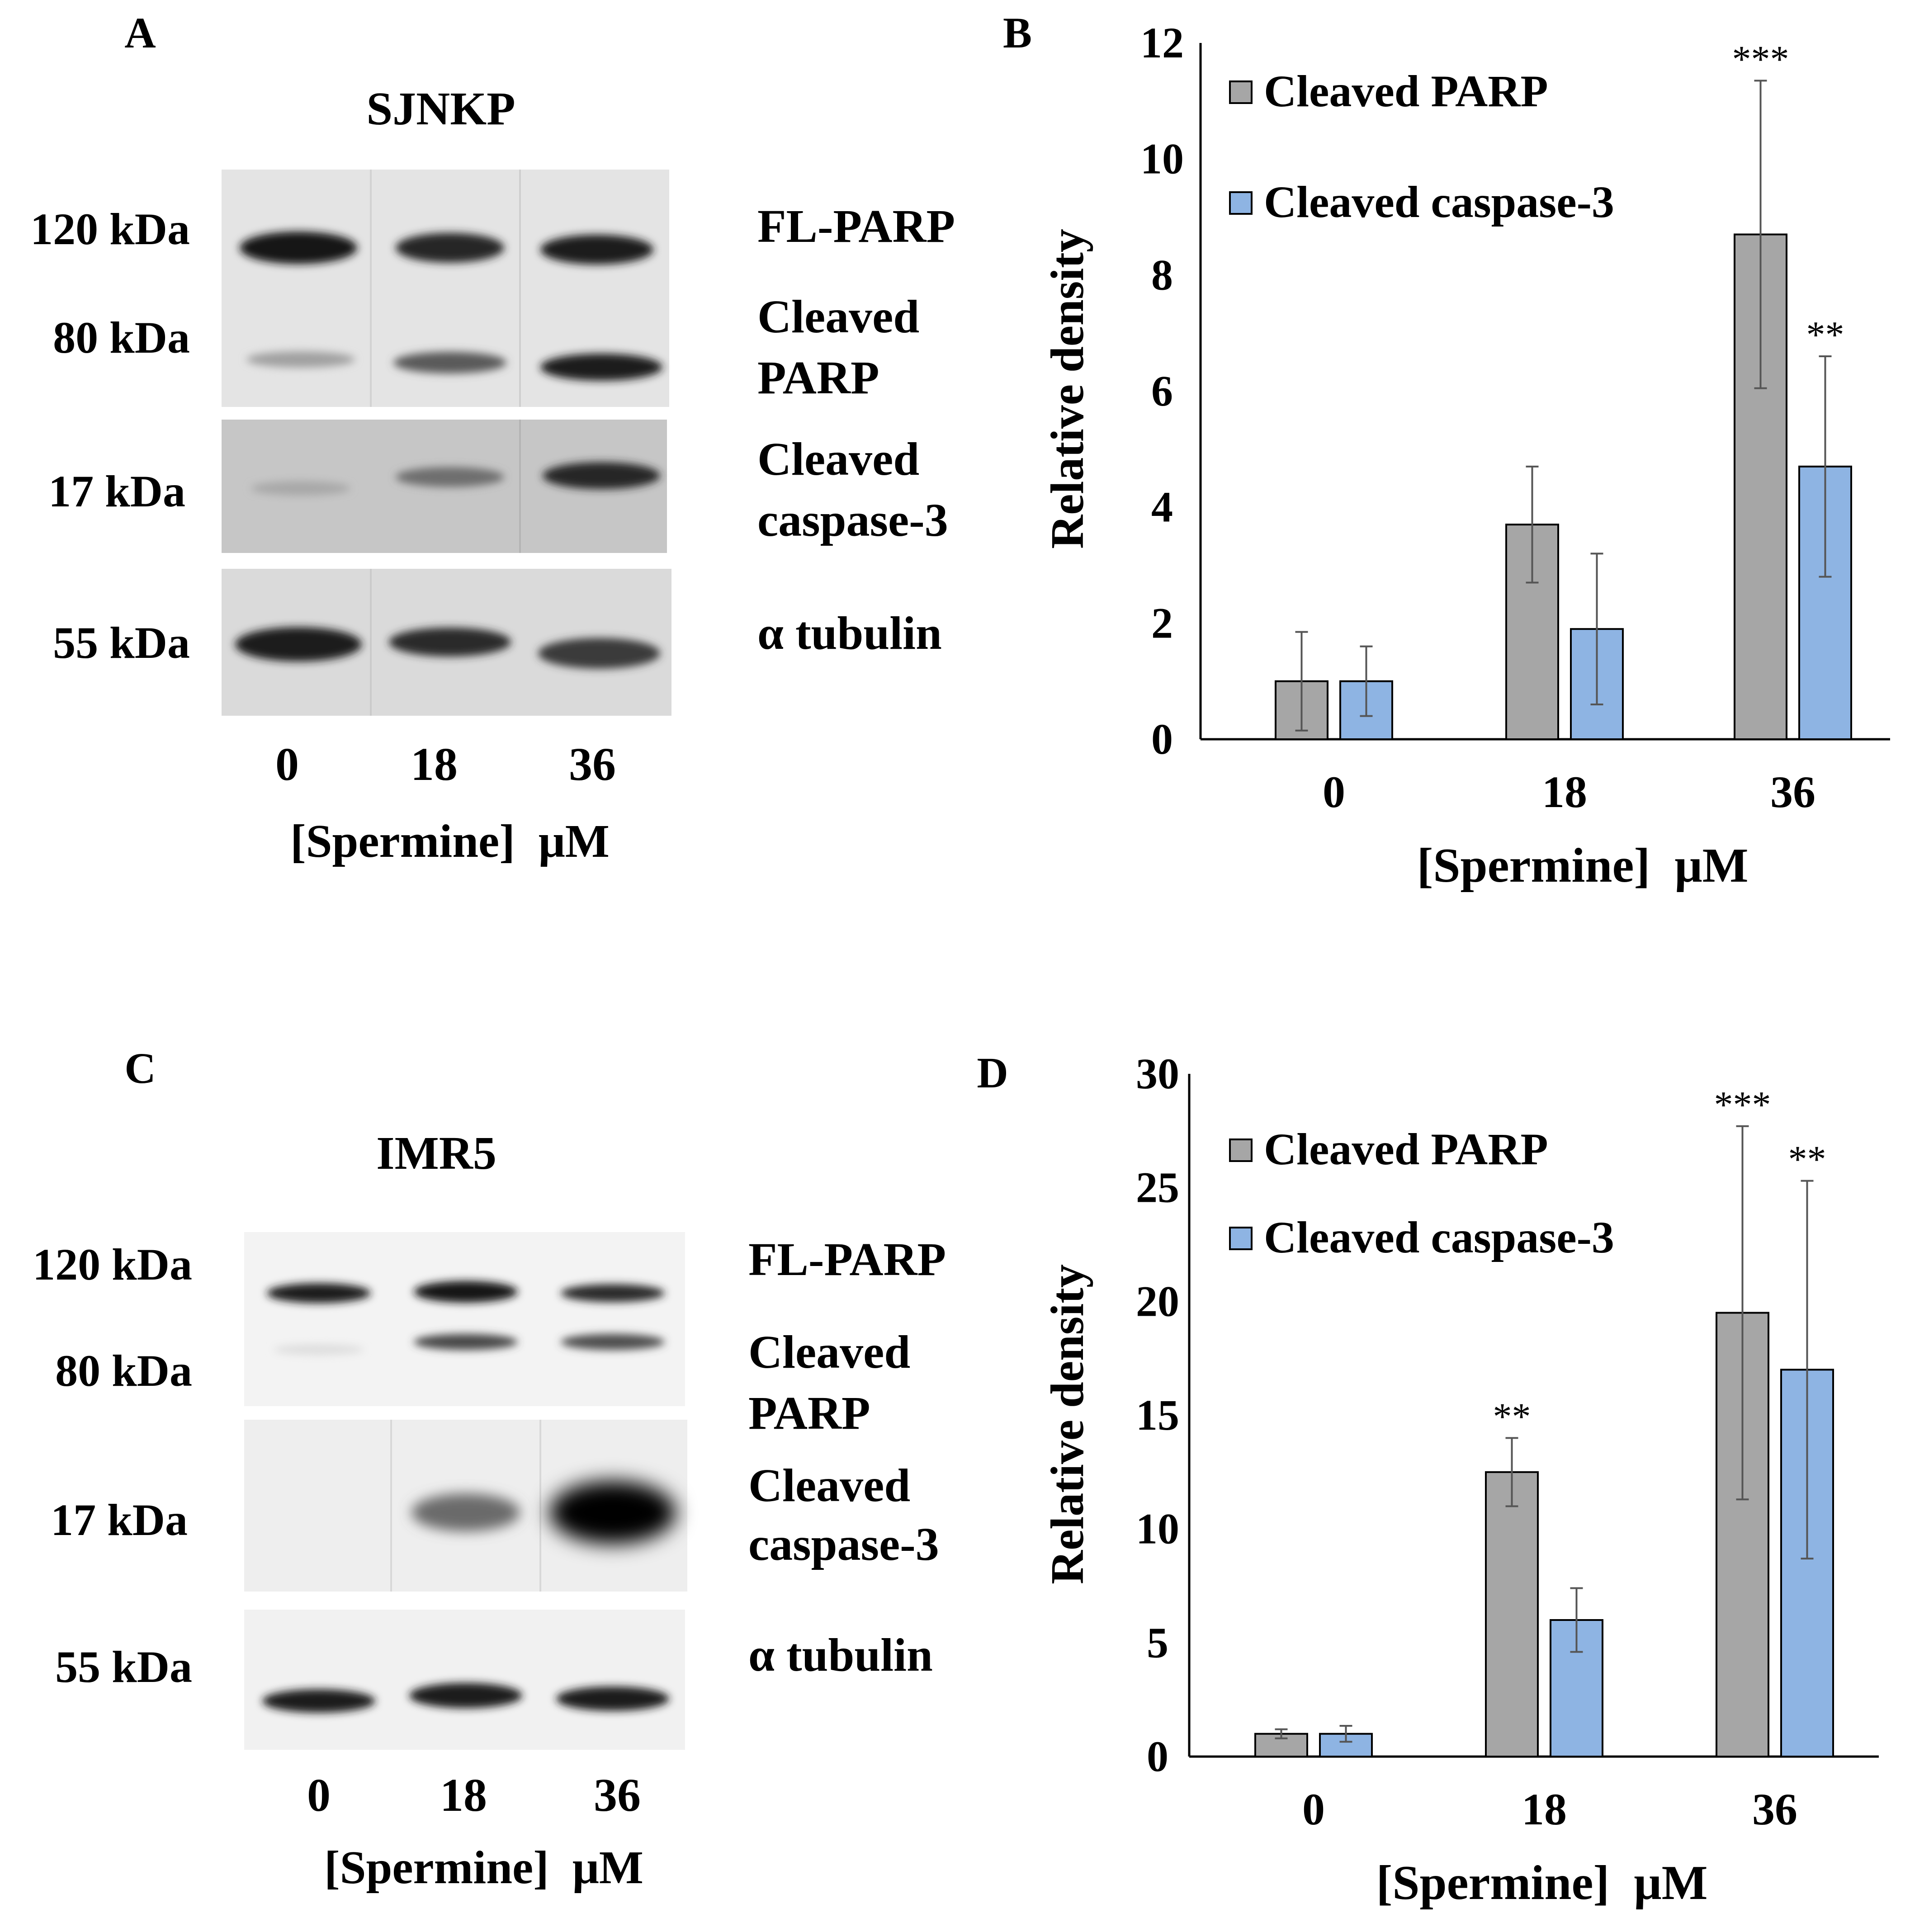 The width and height of the screenshot is (1910, 1932). What do you see at coordinates (840, 1655) in the screenshot?
I see `panel-c-label-tubulin: α tubulin` at bounding box center [840, 1655].